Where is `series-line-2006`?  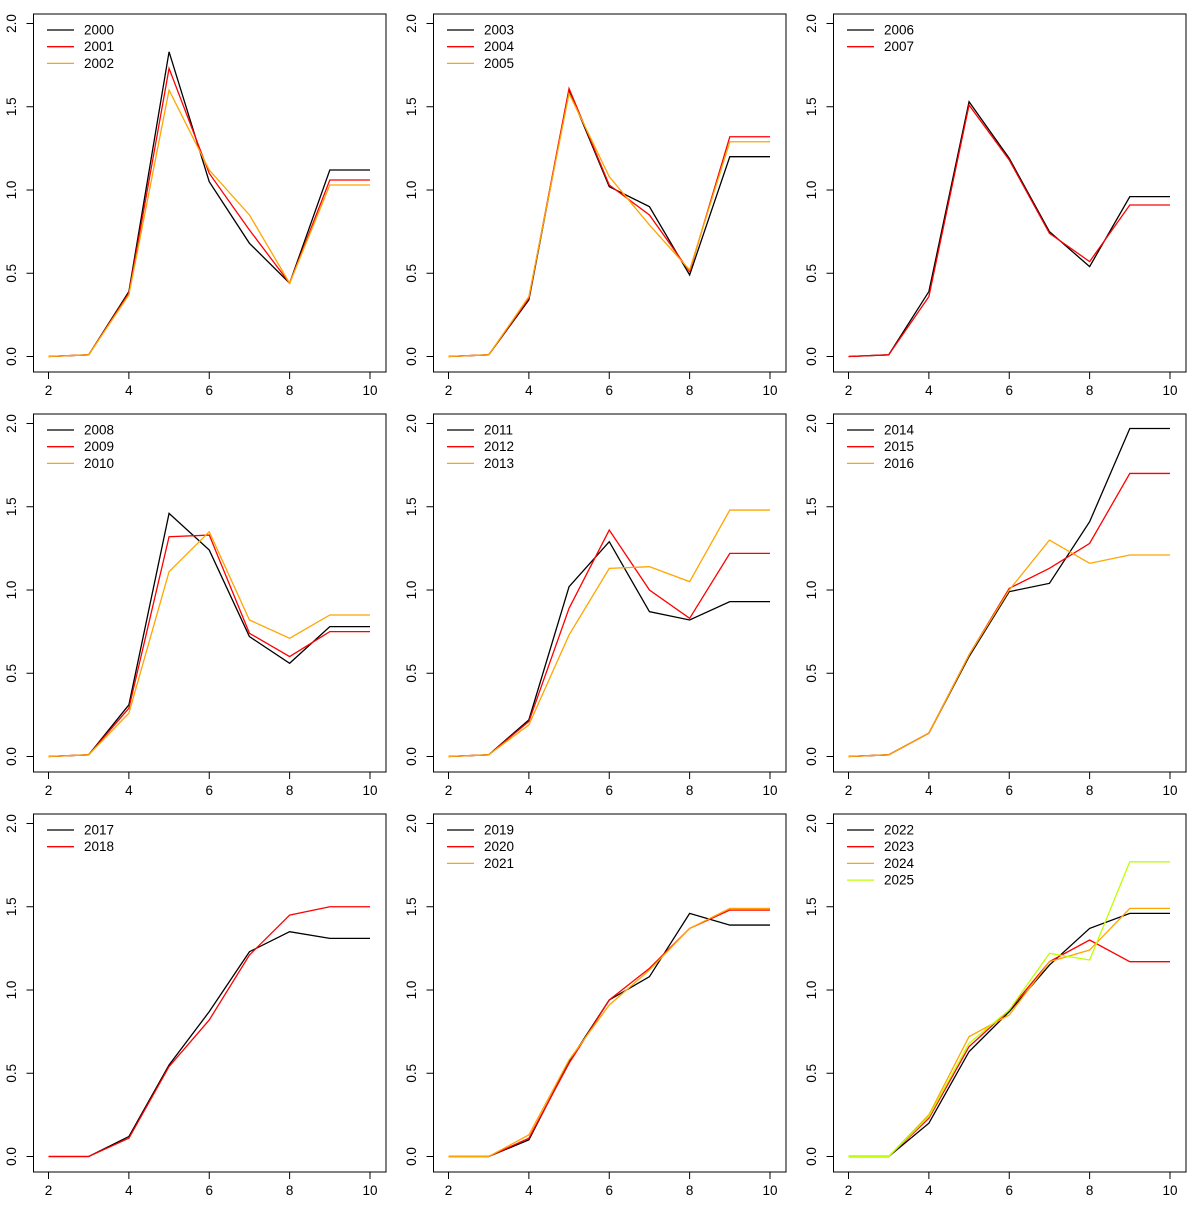
series-line-2006 is located at coordinates (1009, 229).